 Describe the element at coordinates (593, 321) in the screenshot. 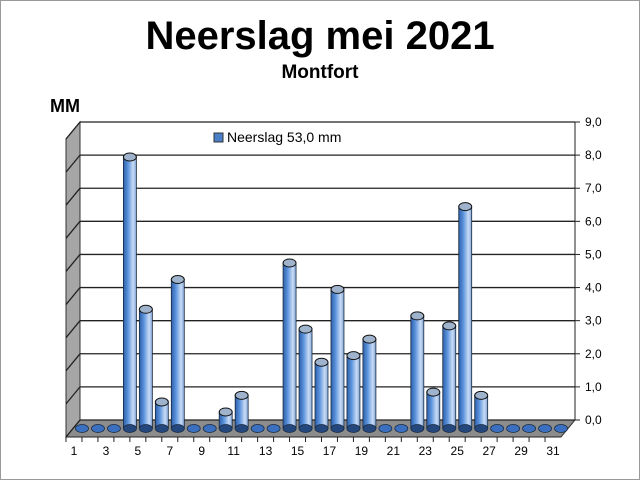

I see `y-tick-label: 3,0` at that location.